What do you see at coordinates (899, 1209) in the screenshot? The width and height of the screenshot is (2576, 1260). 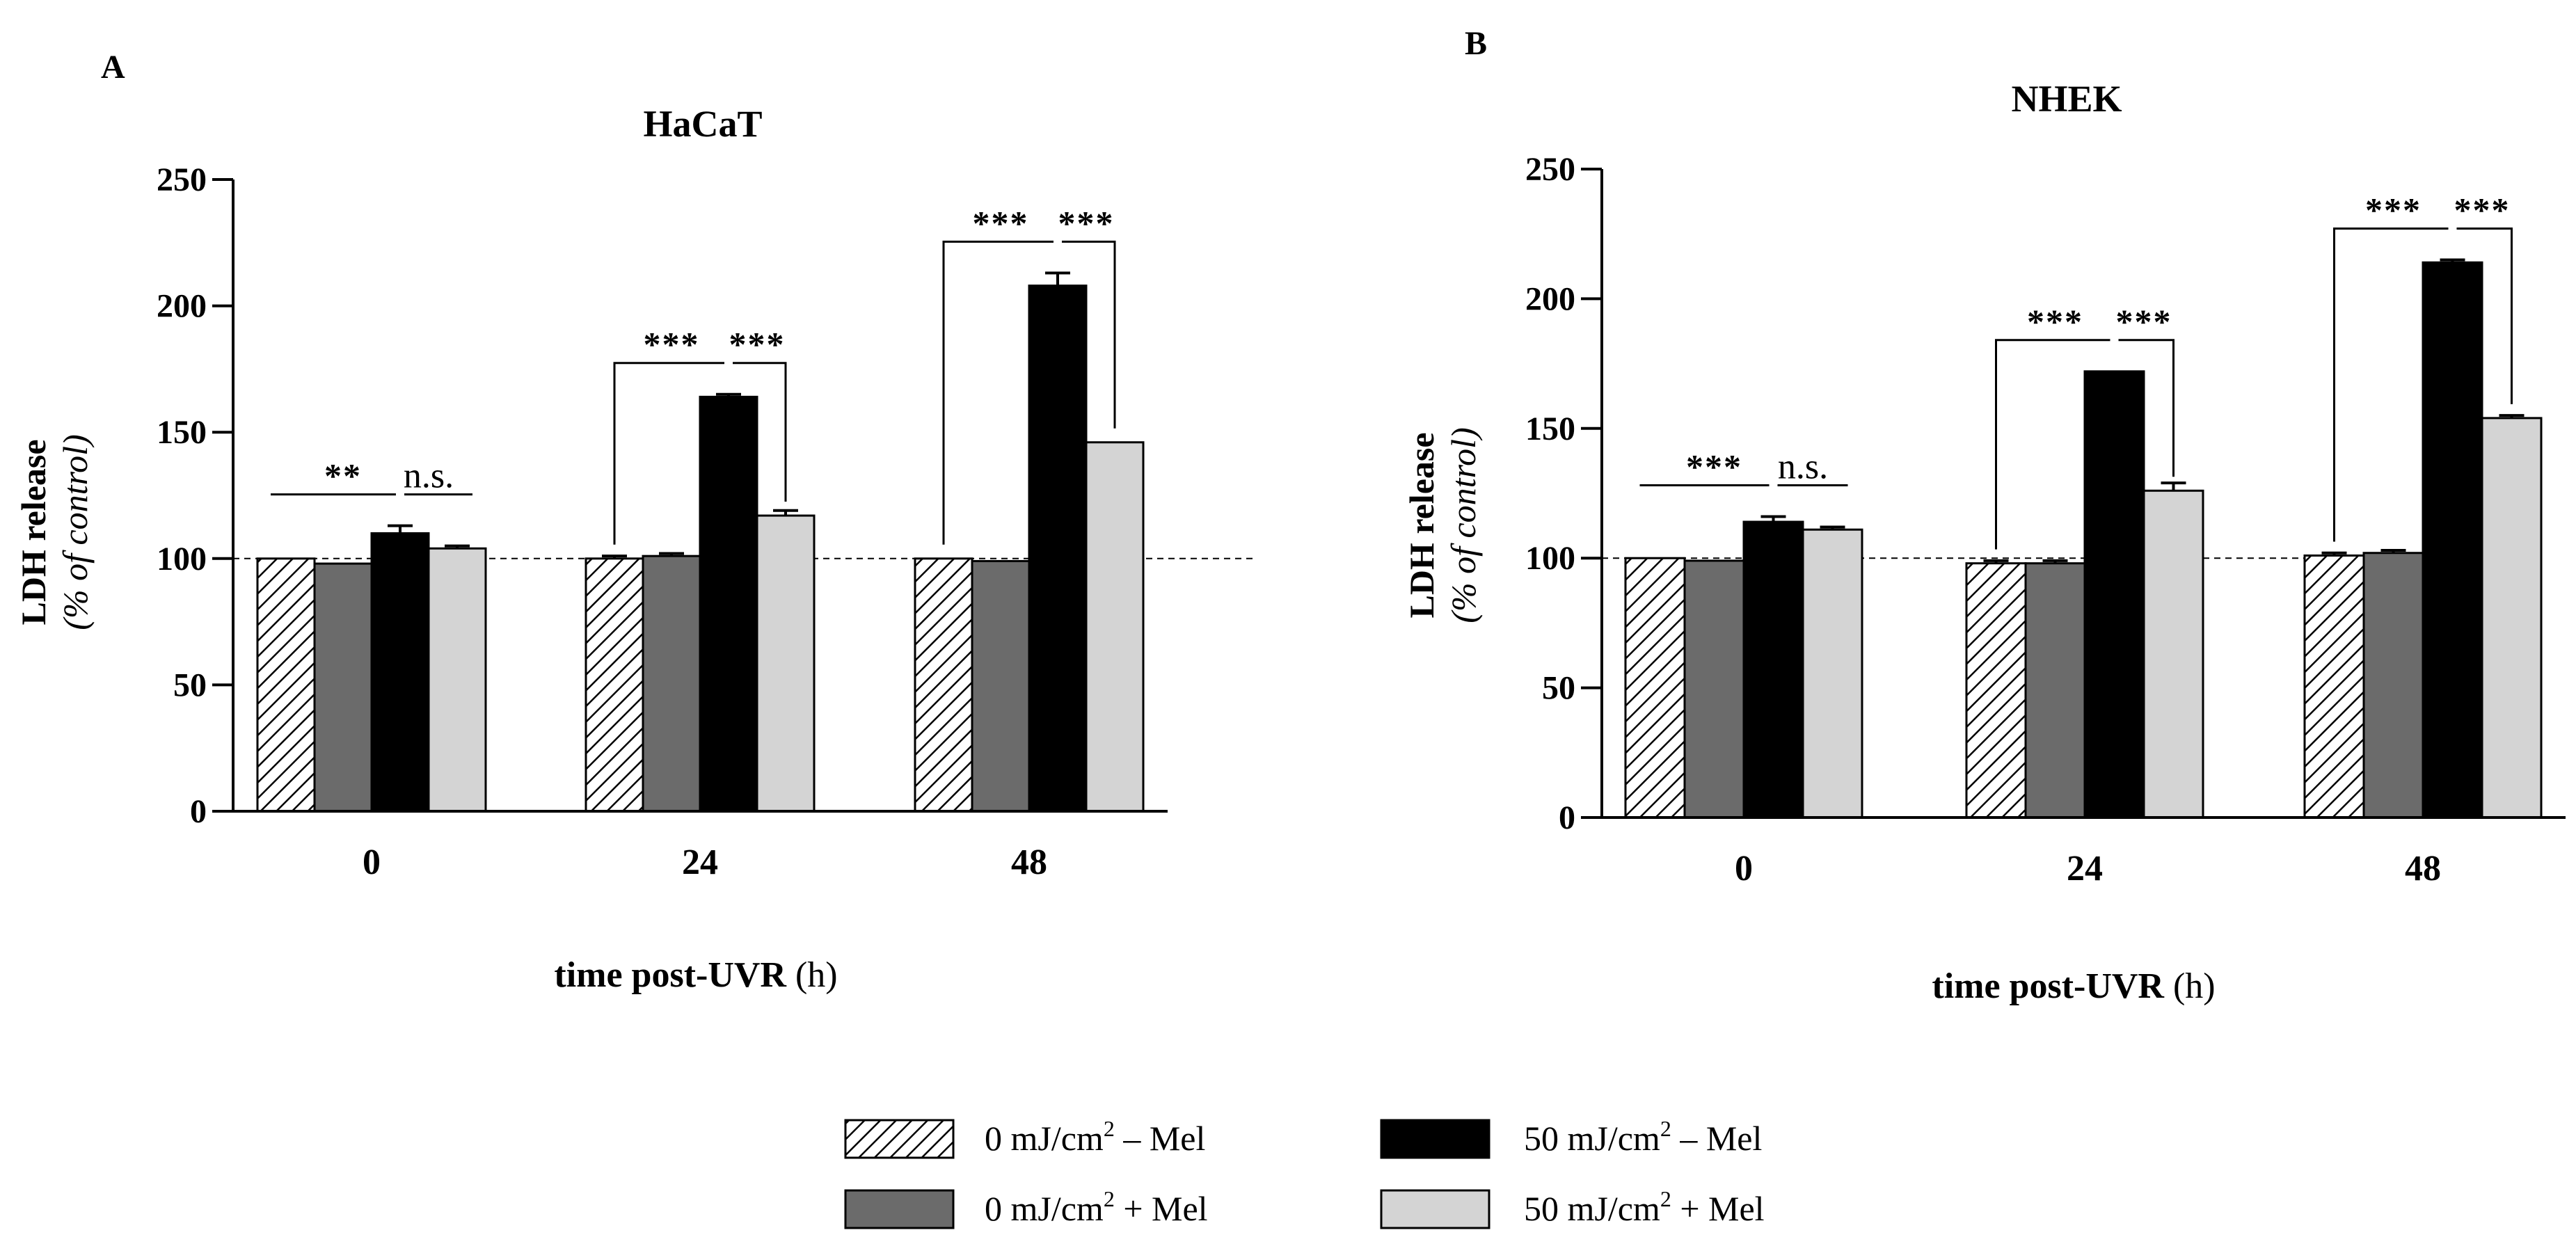 I see `legend-swatch-dark-gray` at bounding box center [899, 1209].